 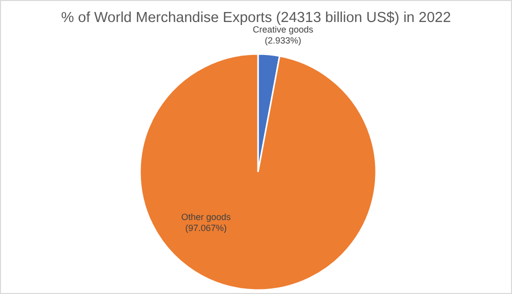 What do you see at coordinates (283, 41) in the screenshot?
I see `data-label: (2.933%)` at bounding box center [283, 41].